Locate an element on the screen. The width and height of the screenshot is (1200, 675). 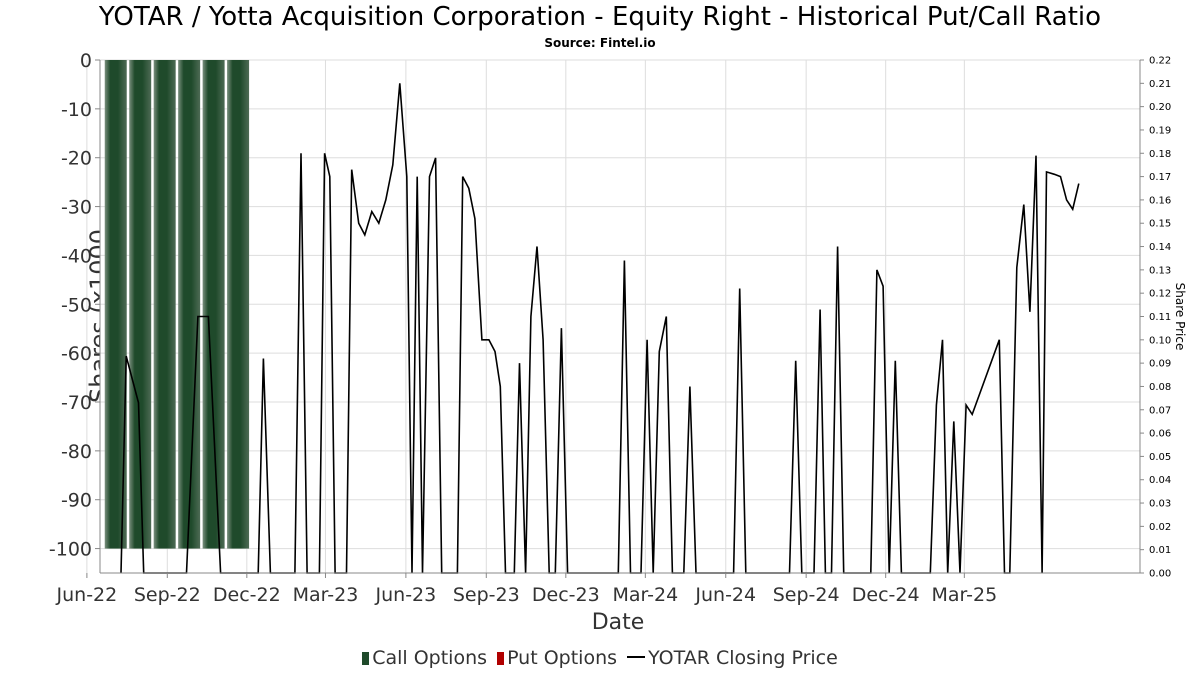
y-left-tick-label: -10 is located at coordinates (76, 110).